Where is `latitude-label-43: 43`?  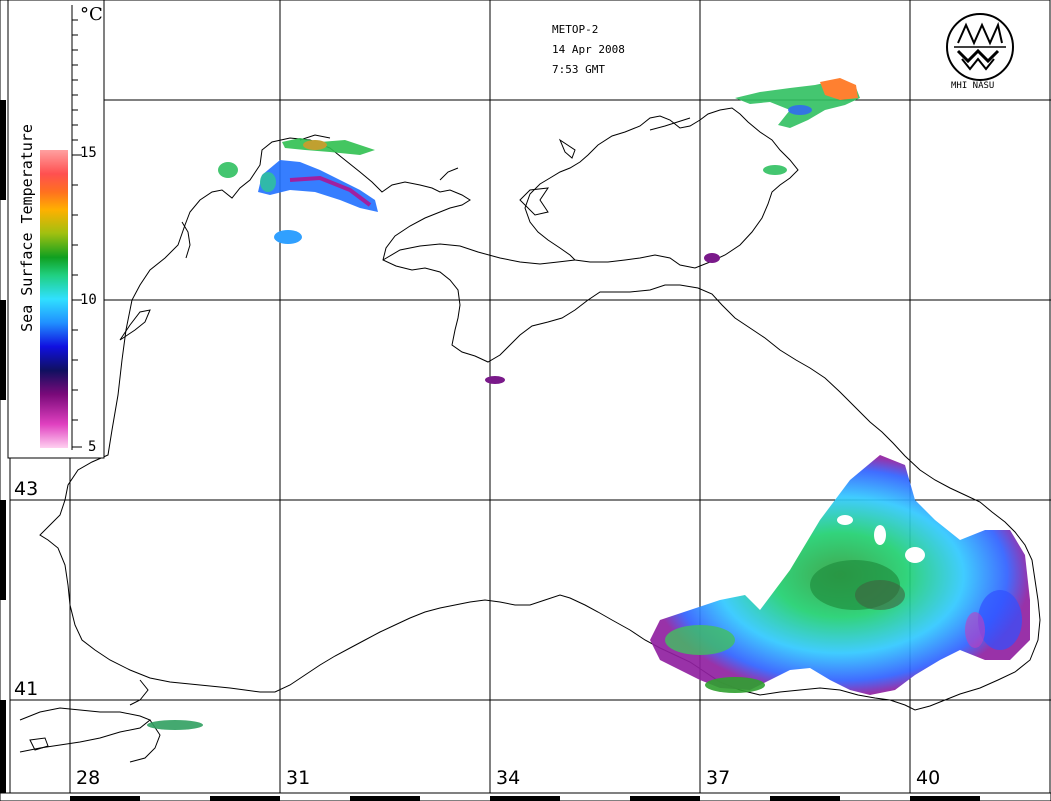 latitude-label-43: 43 is located at coordinates (26, 489).